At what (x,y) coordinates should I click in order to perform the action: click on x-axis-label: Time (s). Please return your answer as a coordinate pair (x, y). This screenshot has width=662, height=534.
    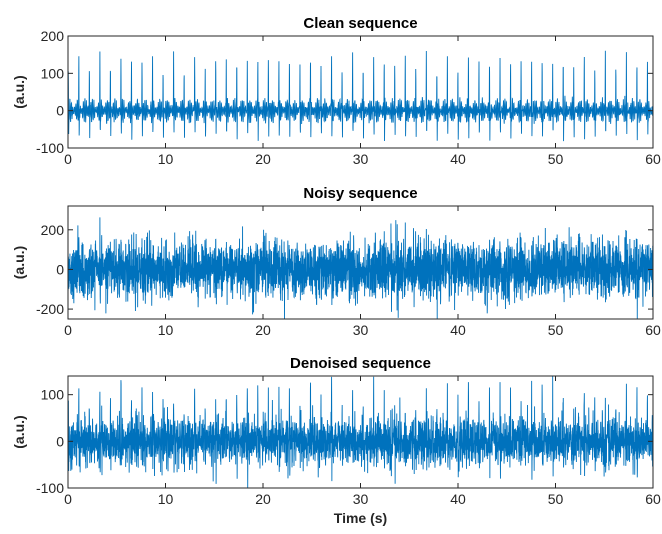
    Looking at the image, I should click on (360, 518).